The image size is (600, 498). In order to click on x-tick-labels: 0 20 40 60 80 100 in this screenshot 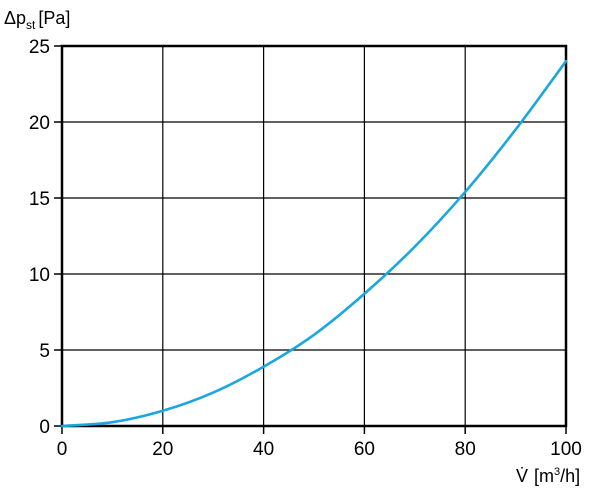, I will do `click(319, 443)`.